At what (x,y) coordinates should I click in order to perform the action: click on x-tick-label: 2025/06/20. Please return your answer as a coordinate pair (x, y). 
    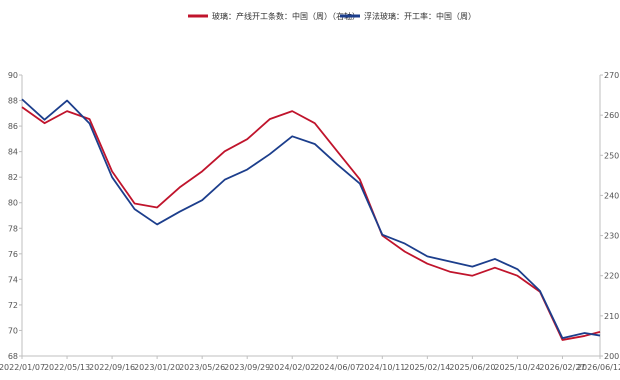
    Looking at the image, I should click on (472, 367).